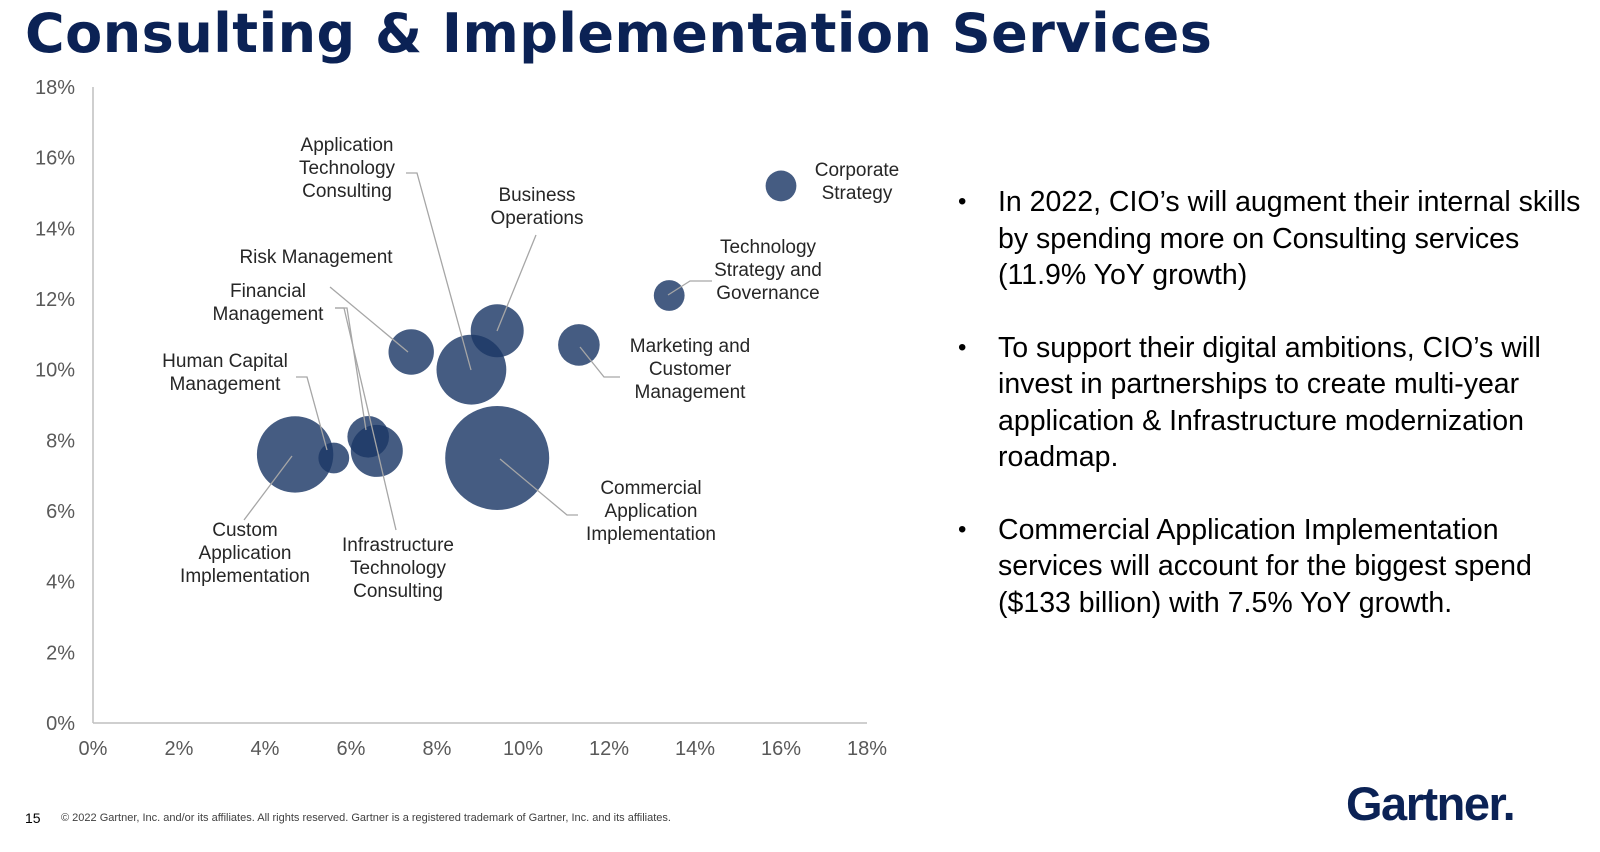  What do you see at coordinates (695, 749) in the screenshot?
I see `x-tick-label: 14%` at bounding box center [695, 749].